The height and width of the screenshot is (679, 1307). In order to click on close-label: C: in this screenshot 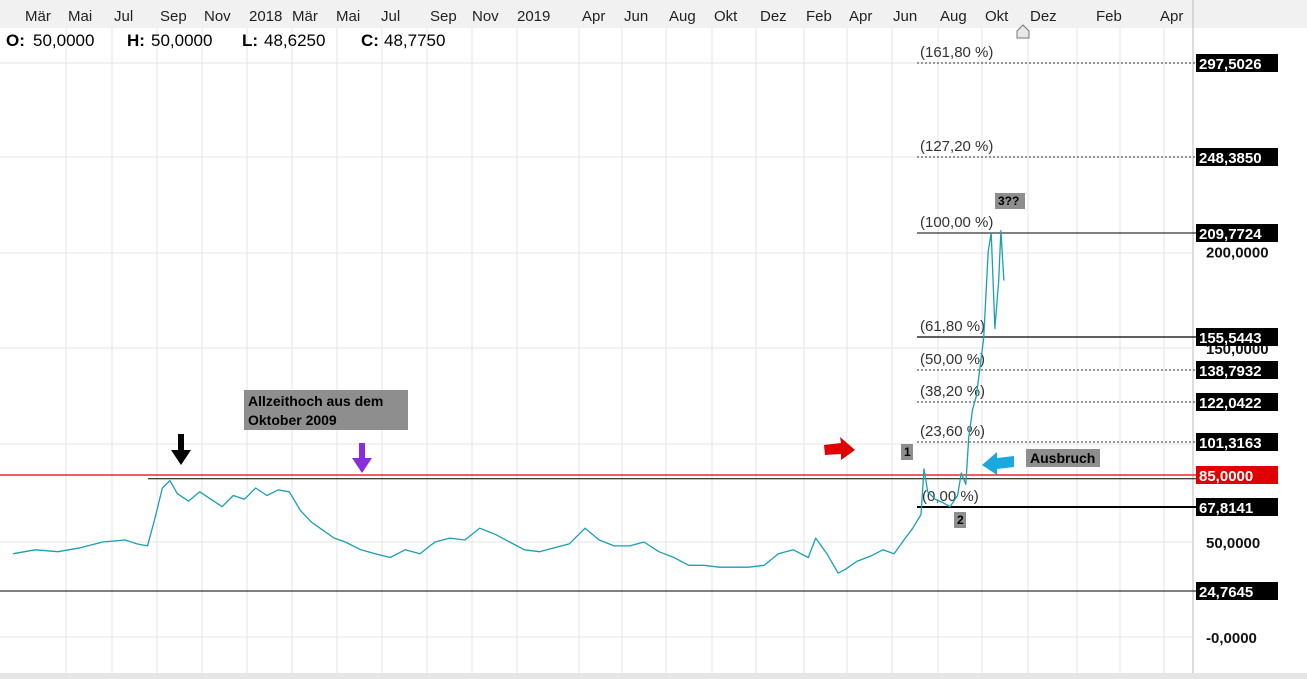, I will do `click(370, 40)`.